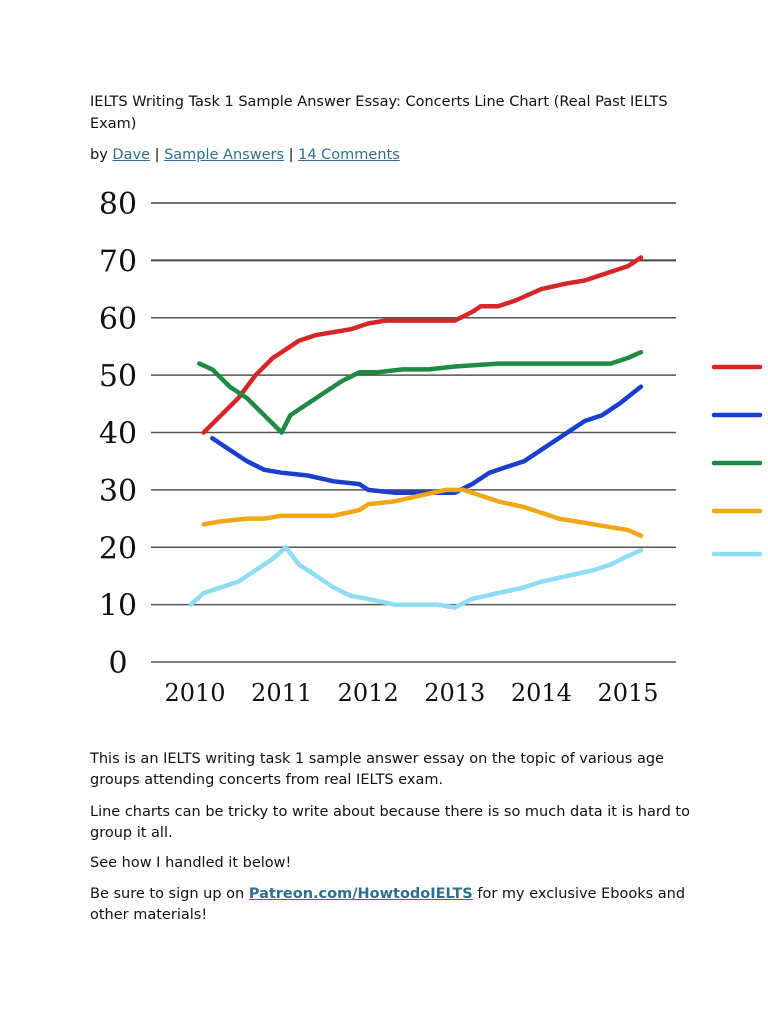 This screenshot has width=768, height=1024. What do you see at coordinates (118, 606) in the screenshot?
I see `y-tick-label-10: 10` at bounding box center [118, 606].